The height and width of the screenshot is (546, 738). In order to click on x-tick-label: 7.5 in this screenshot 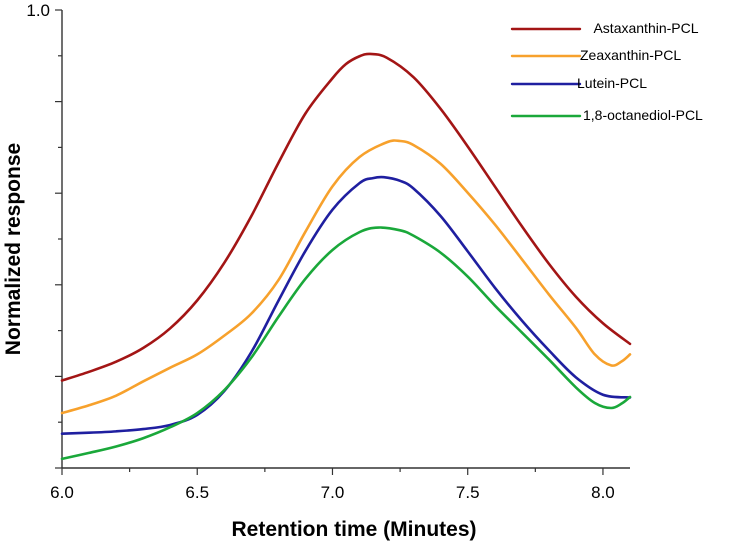, I will do `click(468, 492)`.